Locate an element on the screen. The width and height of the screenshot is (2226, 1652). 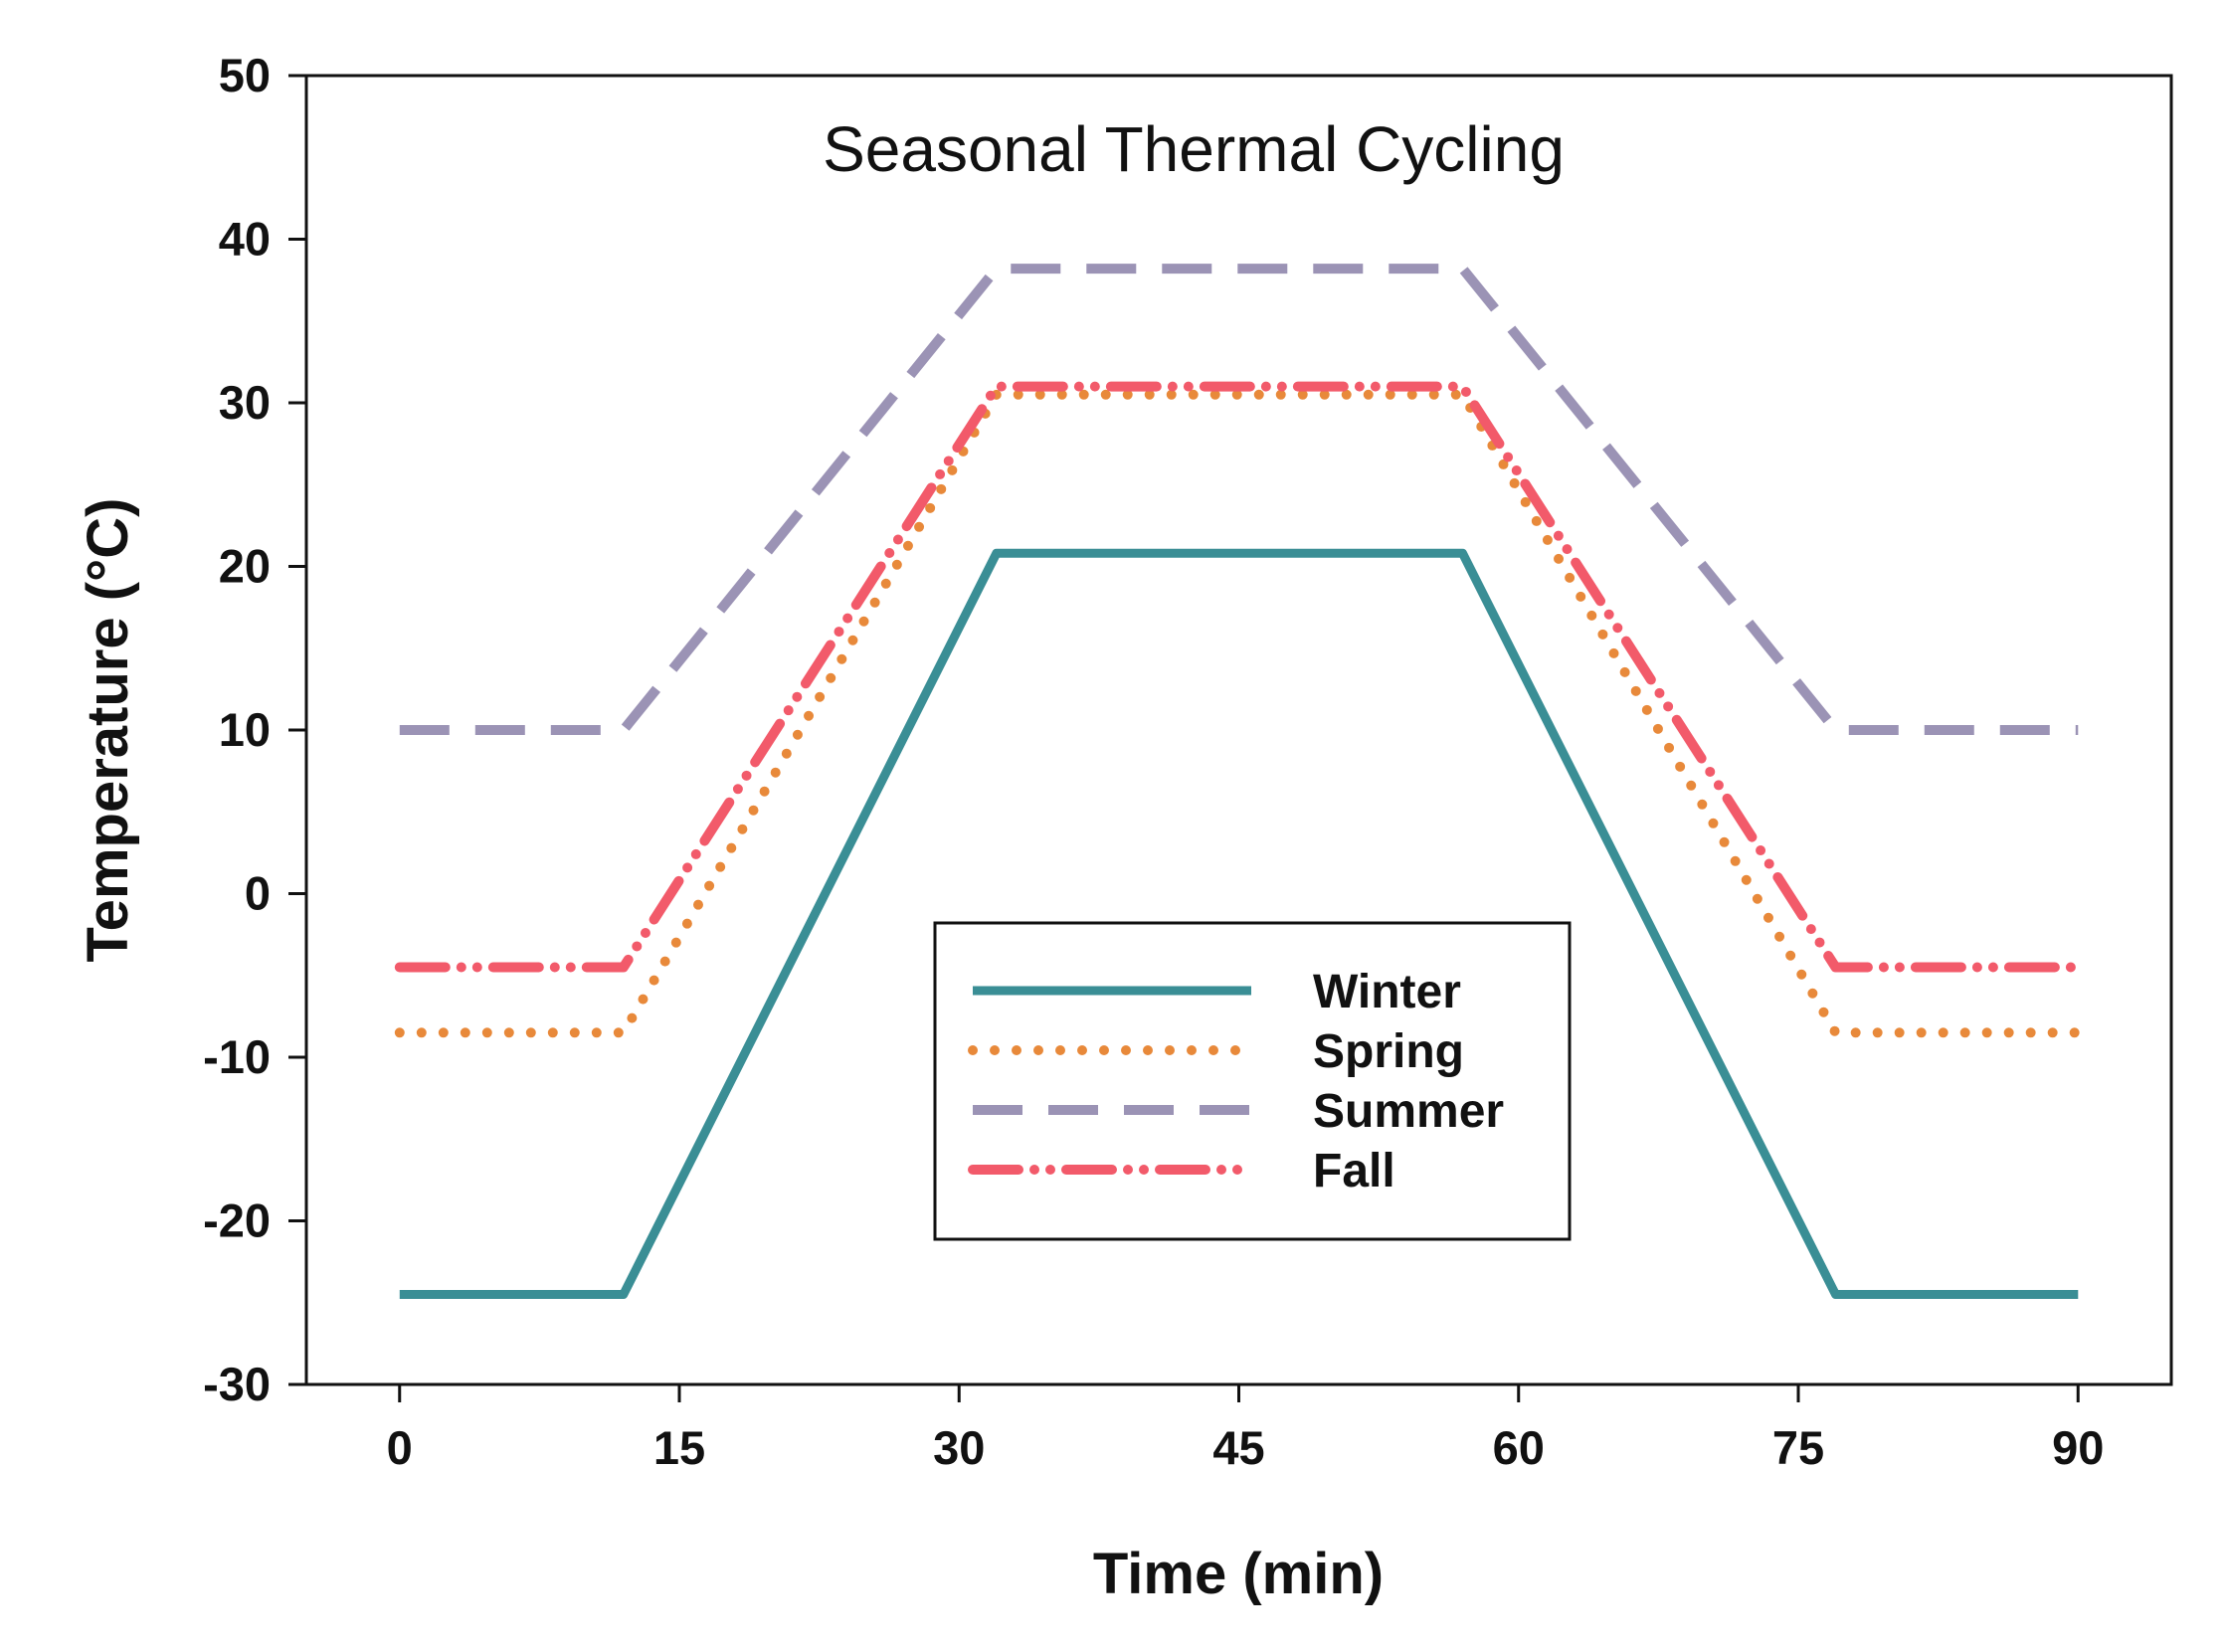
y-tick-label: 20 is located at coordinates (245, 566).